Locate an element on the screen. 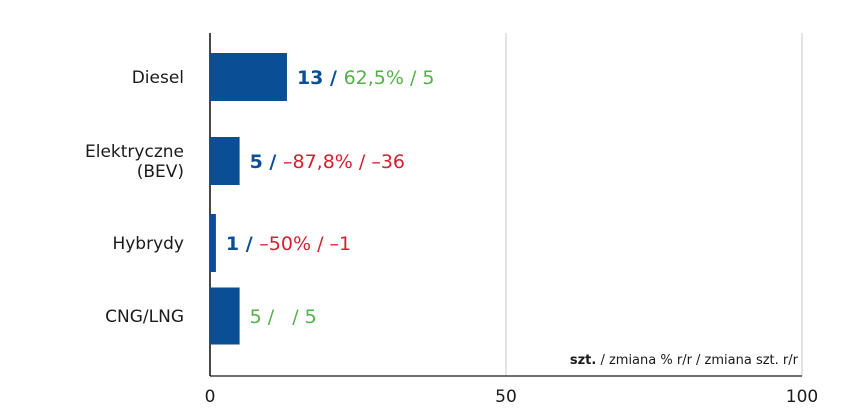  value-label-4: 5 / / 5 is located at coordinates (283, 317).